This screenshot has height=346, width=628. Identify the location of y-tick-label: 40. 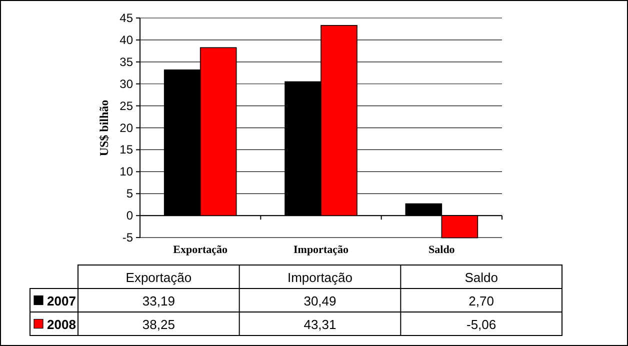
(127, 39).